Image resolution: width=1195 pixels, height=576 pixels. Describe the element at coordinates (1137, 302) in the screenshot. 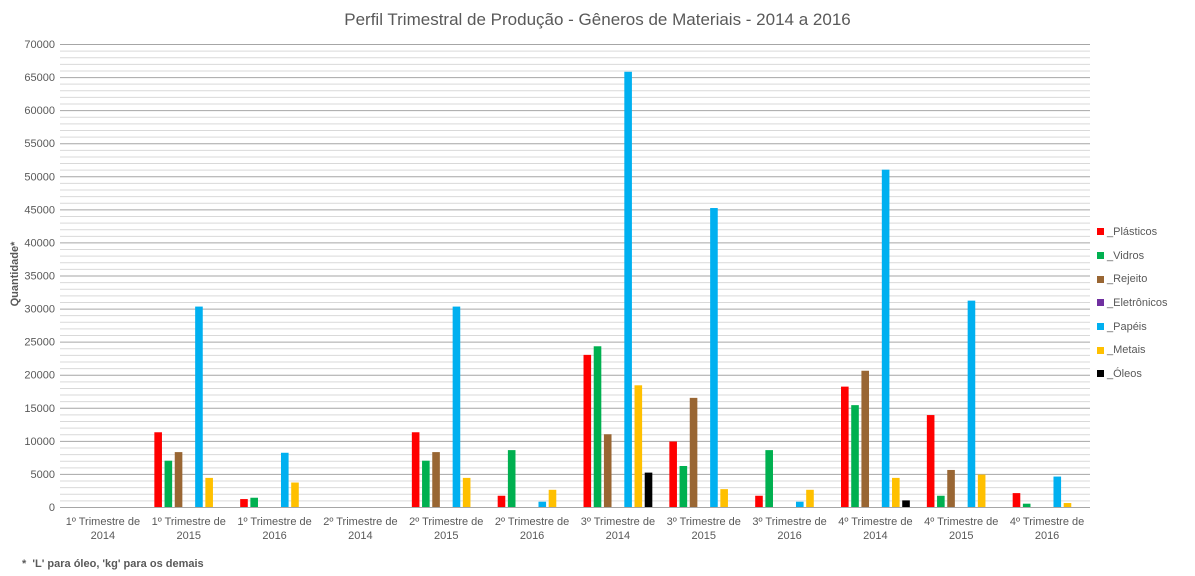

I see `legend-label: _Eletrônicos` at that location.